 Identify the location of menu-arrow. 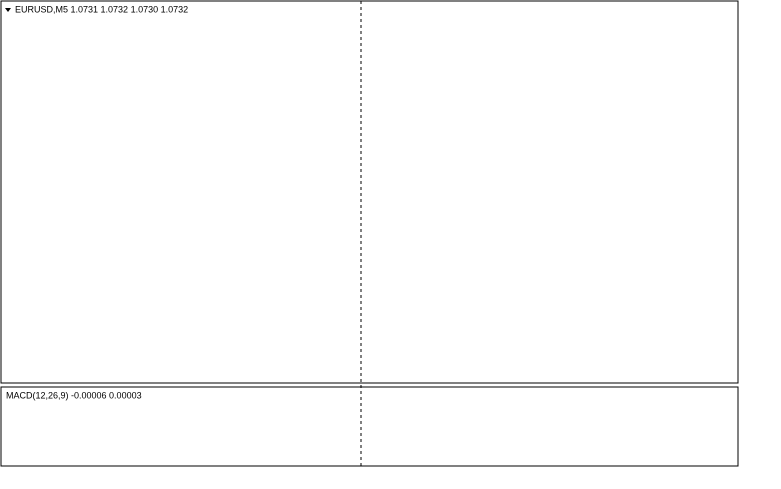
(8, 10).